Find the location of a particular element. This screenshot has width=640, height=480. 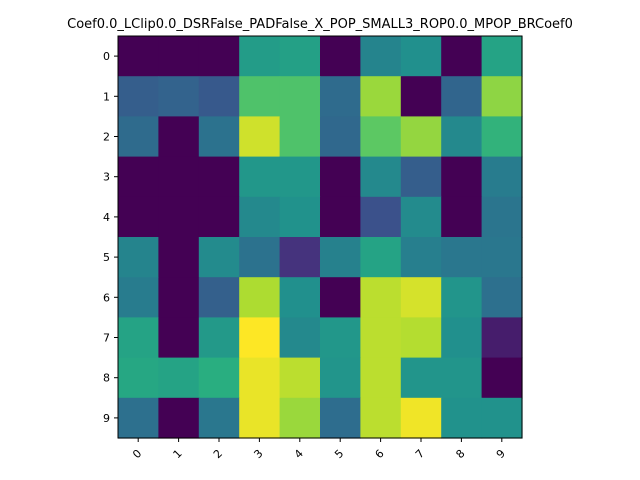

heatmap-cell-r1-c0 is located at coordinates (138, 96).